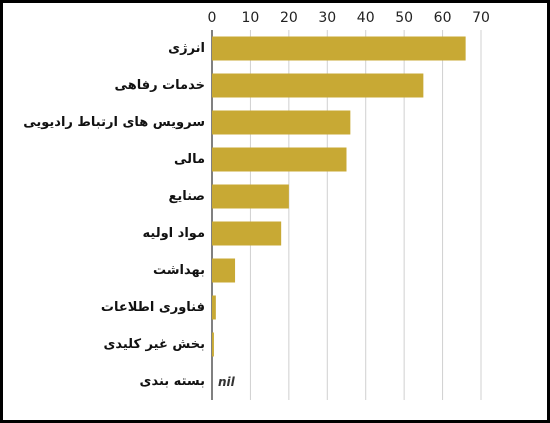 The image size is (550, 423). Describe the element at coordinates (227, 382) in the screenshot. I see `value-label: nil` at that location.